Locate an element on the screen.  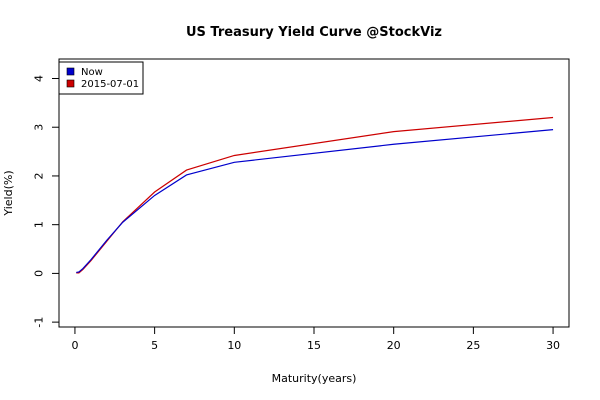
y-axis-label: Yield(%) is located at coordinates (8, 193).